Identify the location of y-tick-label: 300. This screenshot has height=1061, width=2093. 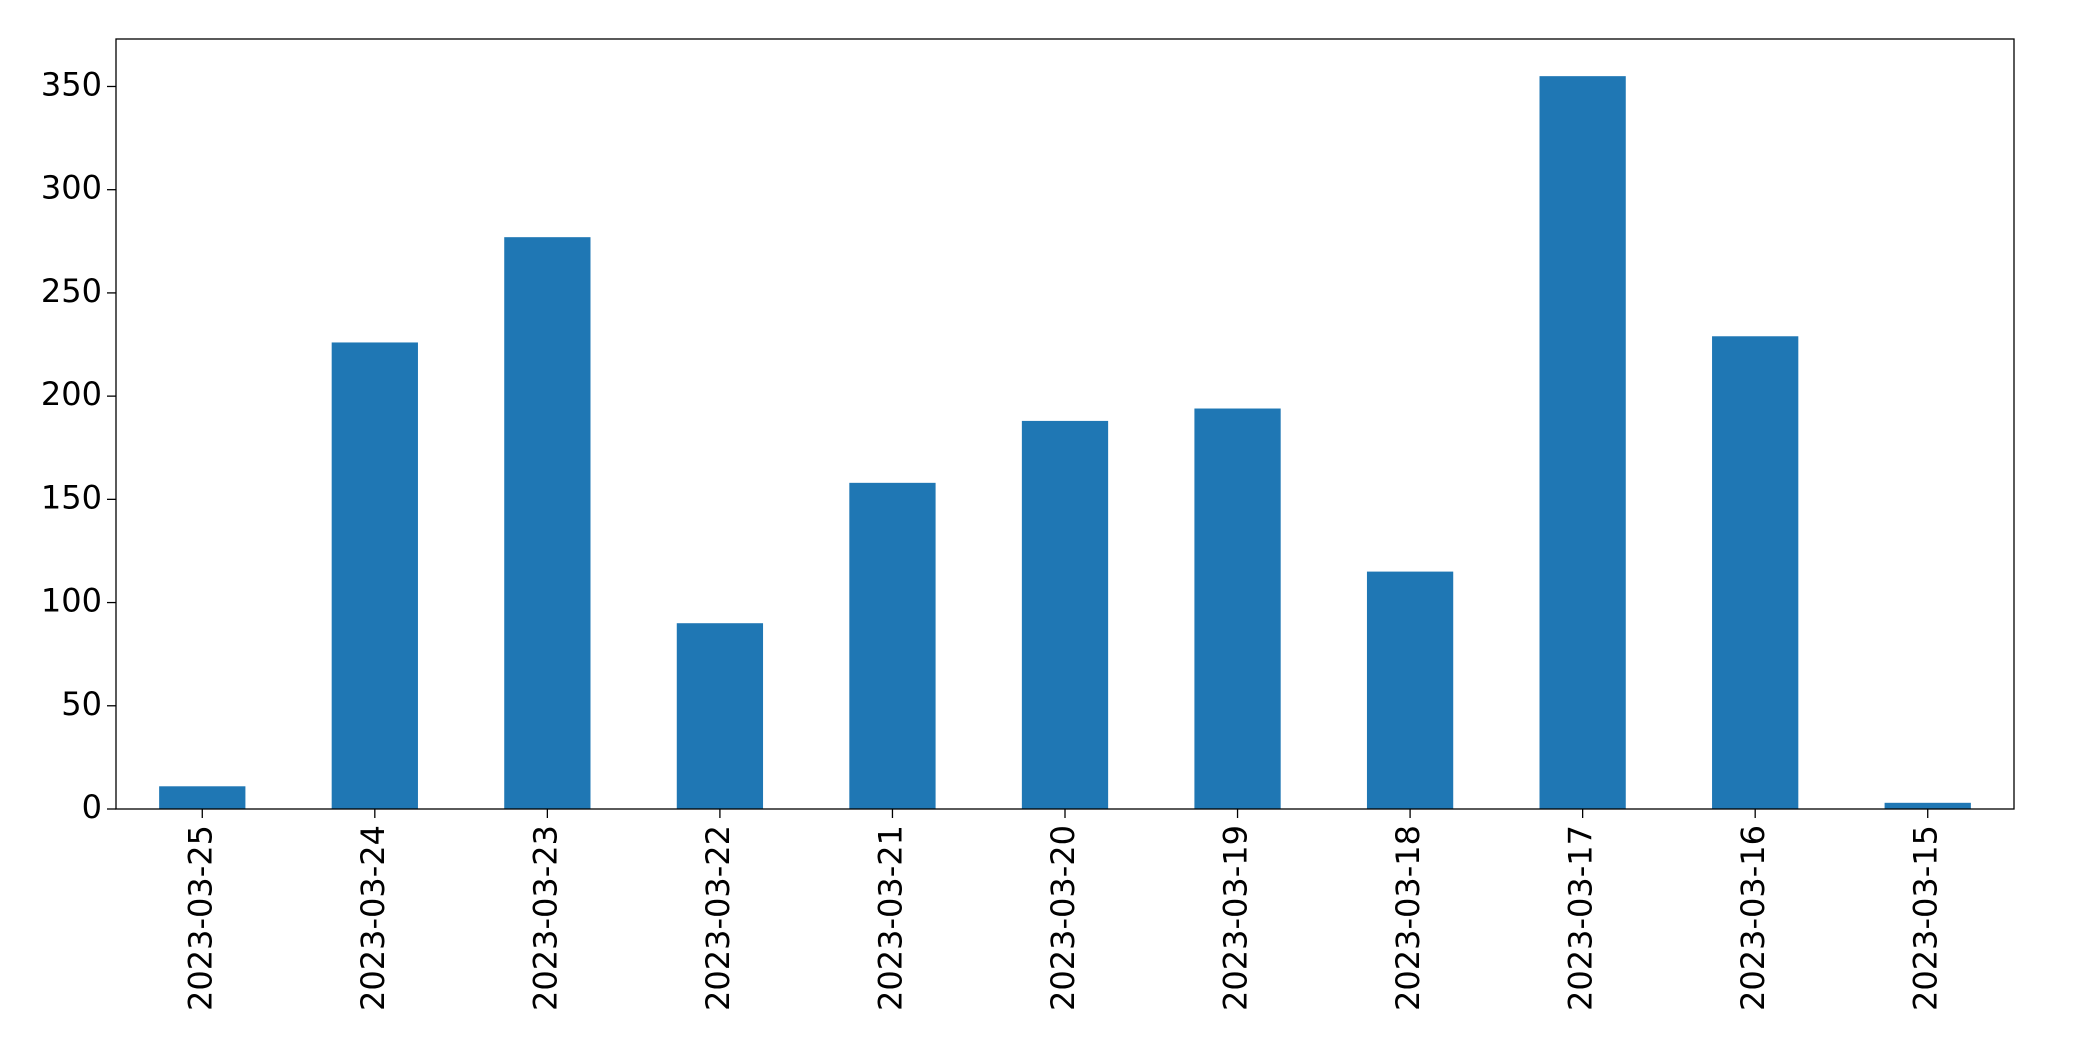
(71, 188).